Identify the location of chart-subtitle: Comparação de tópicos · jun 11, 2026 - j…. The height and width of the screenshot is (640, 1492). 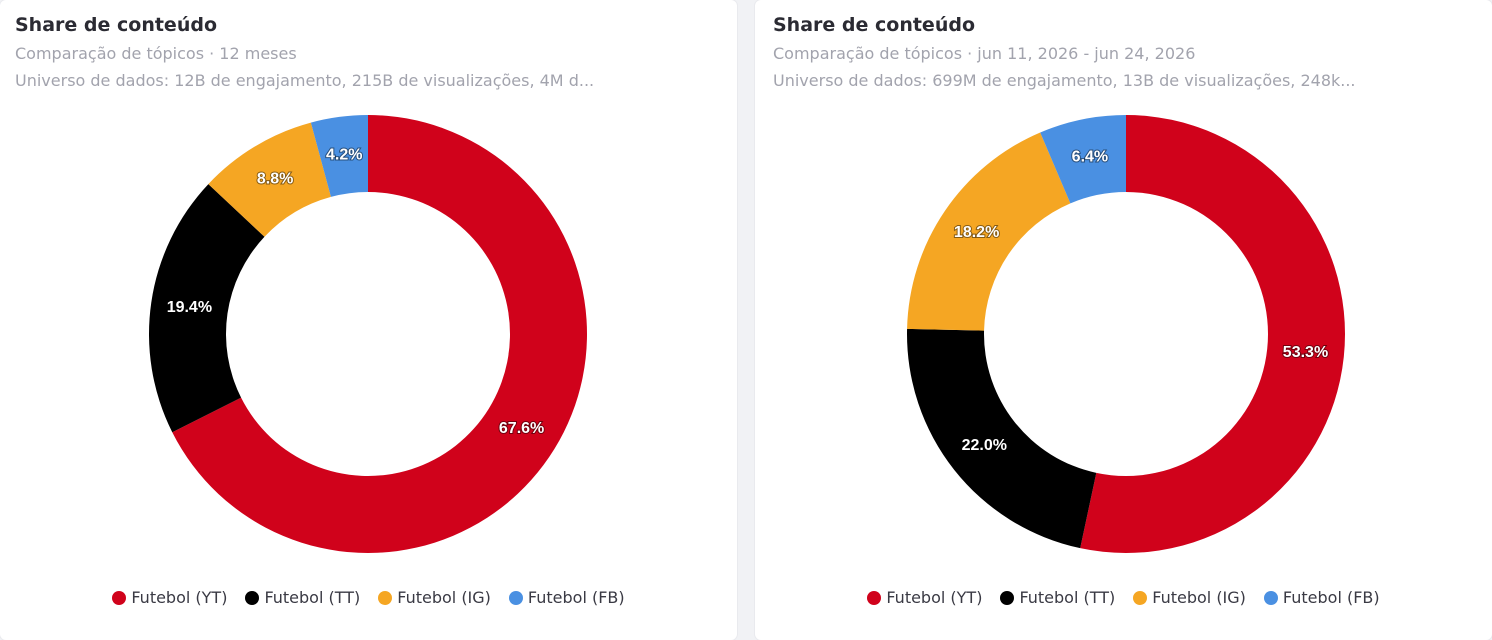
(984, 53).